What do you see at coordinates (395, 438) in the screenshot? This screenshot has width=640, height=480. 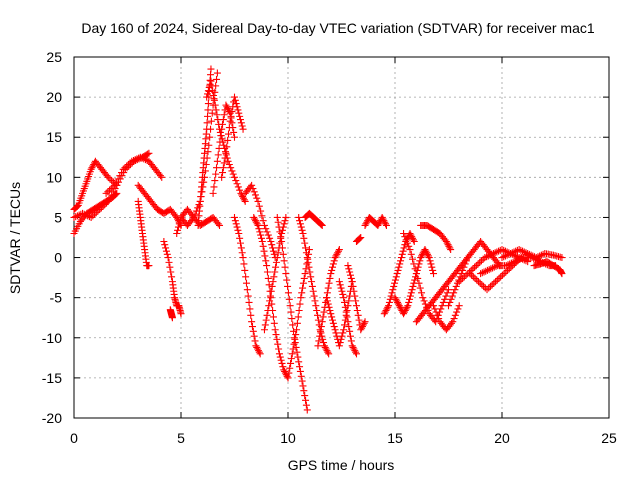 I see `x-tick-label: 15` at bounding box center [395, 438].